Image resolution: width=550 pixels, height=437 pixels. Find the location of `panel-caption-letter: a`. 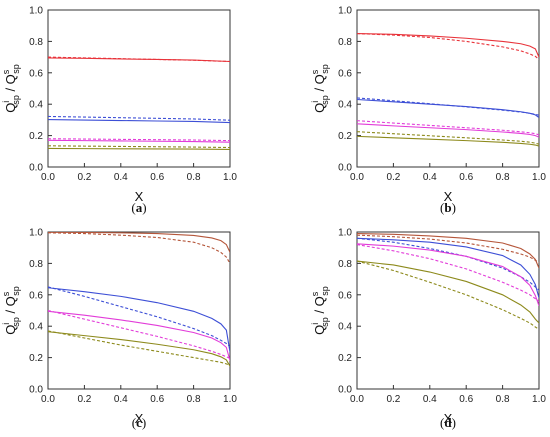

panel-caption-letter: a is located at coordinates (139, 207).